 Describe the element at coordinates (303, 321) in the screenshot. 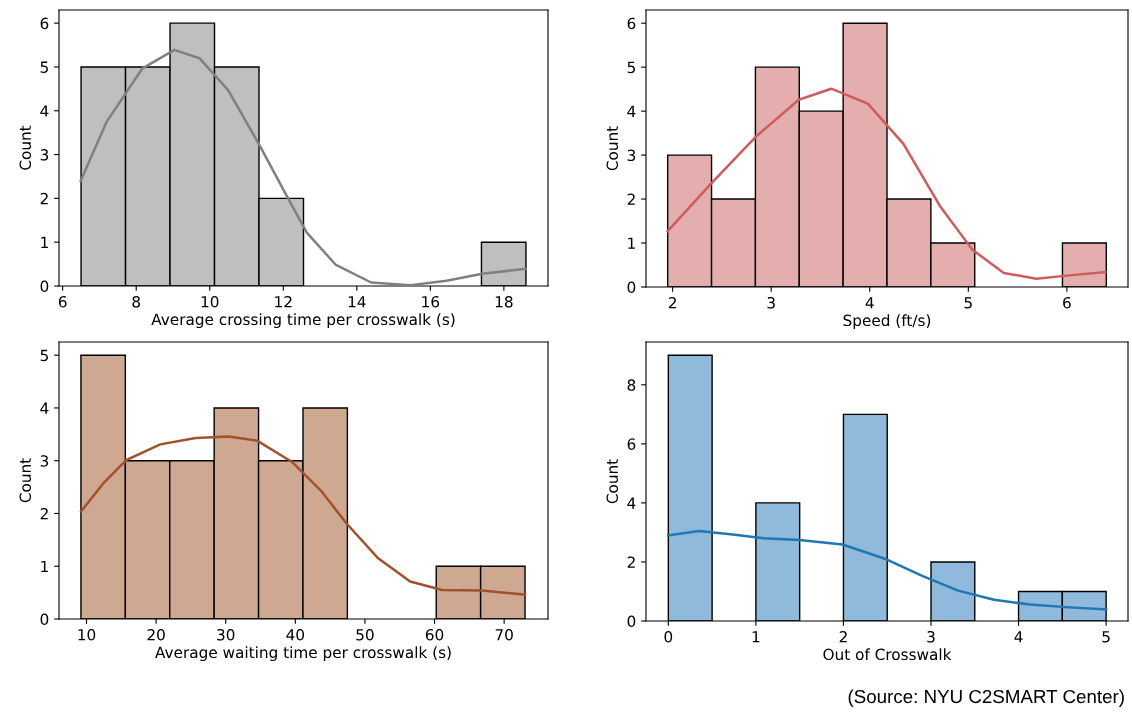

I see `x-axis-title: Average crossing time per crosswalk (s)` at that location.